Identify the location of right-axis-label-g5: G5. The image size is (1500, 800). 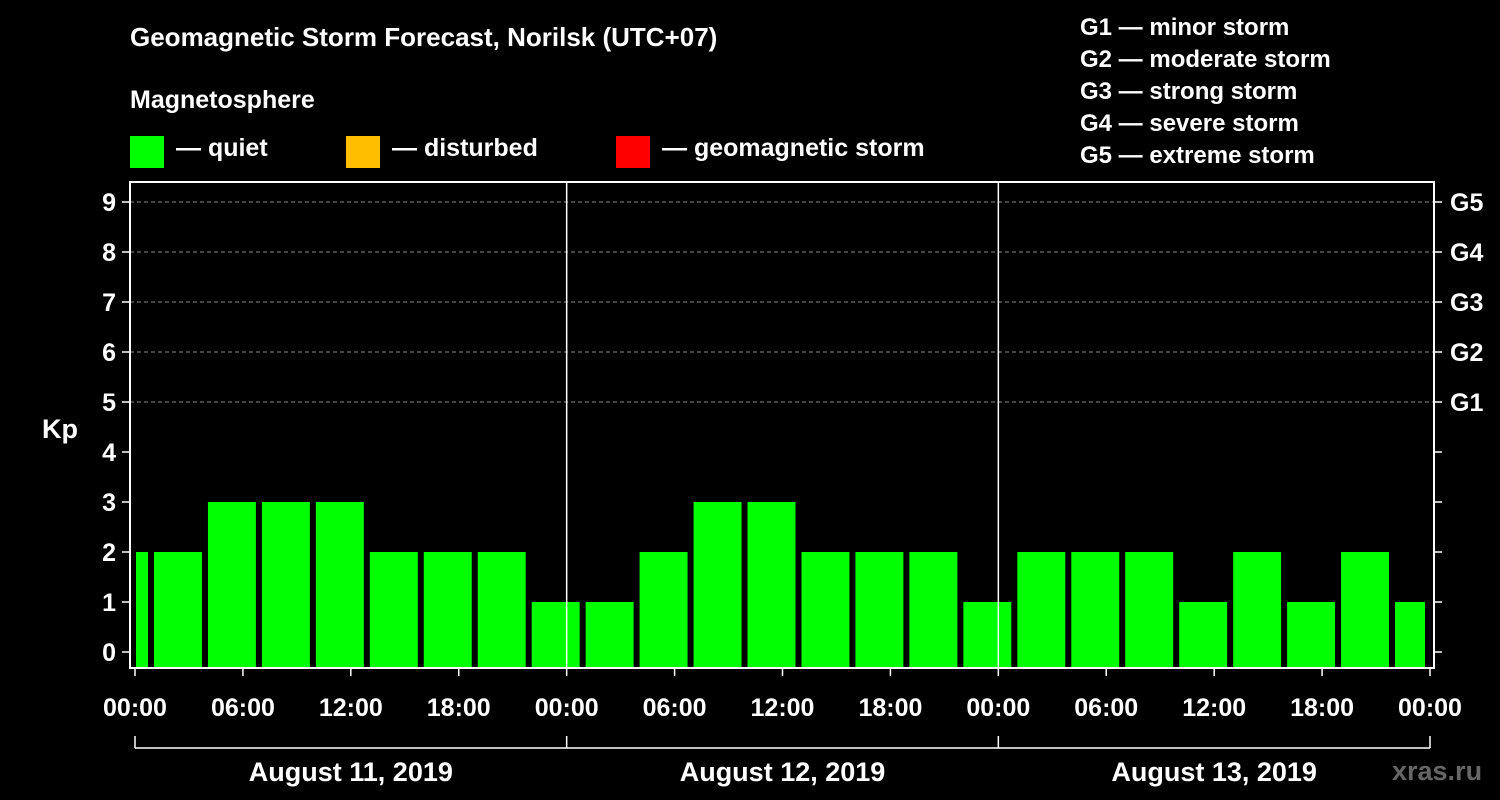
(1466, 203).